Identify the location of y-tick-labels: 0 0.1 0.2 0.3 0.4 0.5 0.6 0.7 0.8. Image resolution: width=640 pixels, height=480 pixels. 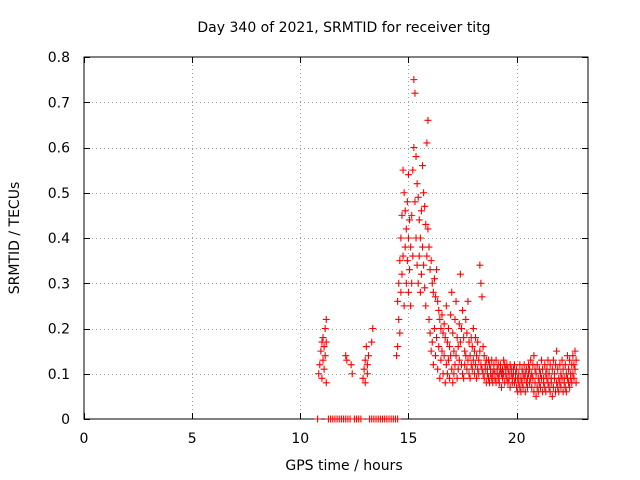
(59, 239).